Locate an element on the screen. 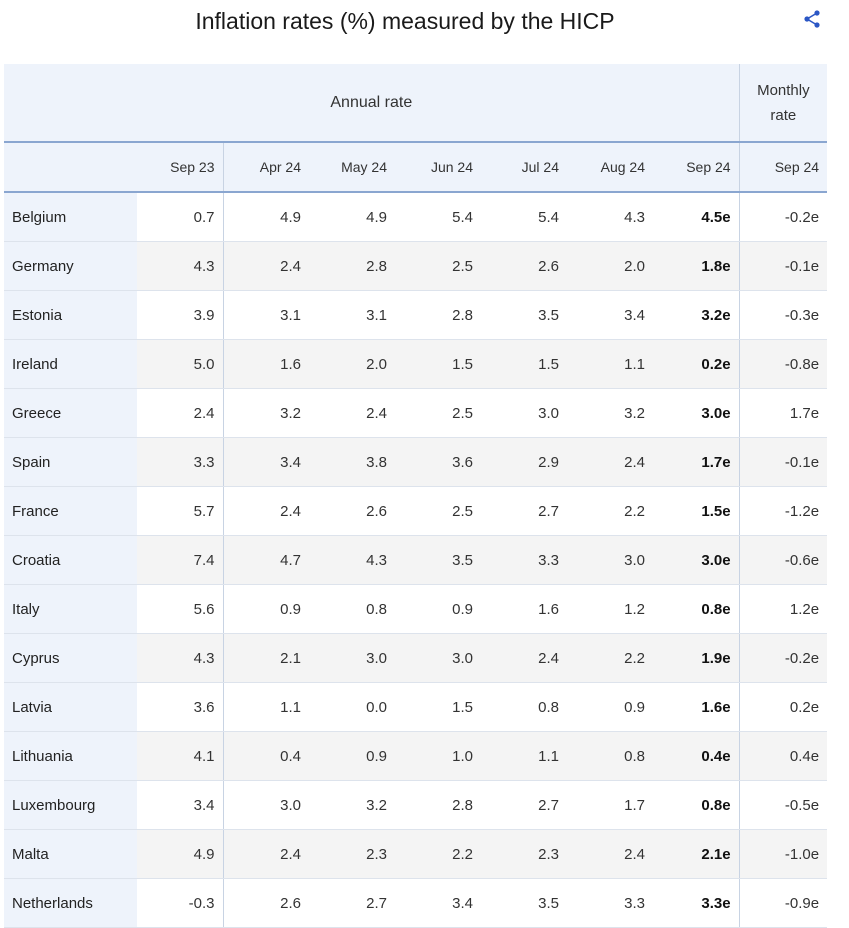  value-cell: 3.0e is located at coordinates (696, 560).